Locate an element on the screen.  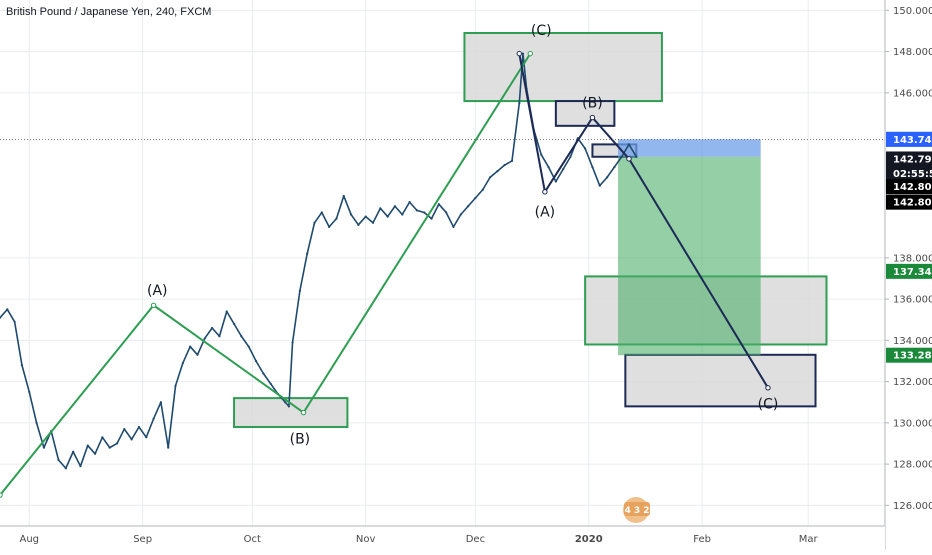
tradingview-logo: 4 3 2 is located at coordinates (636, 510).